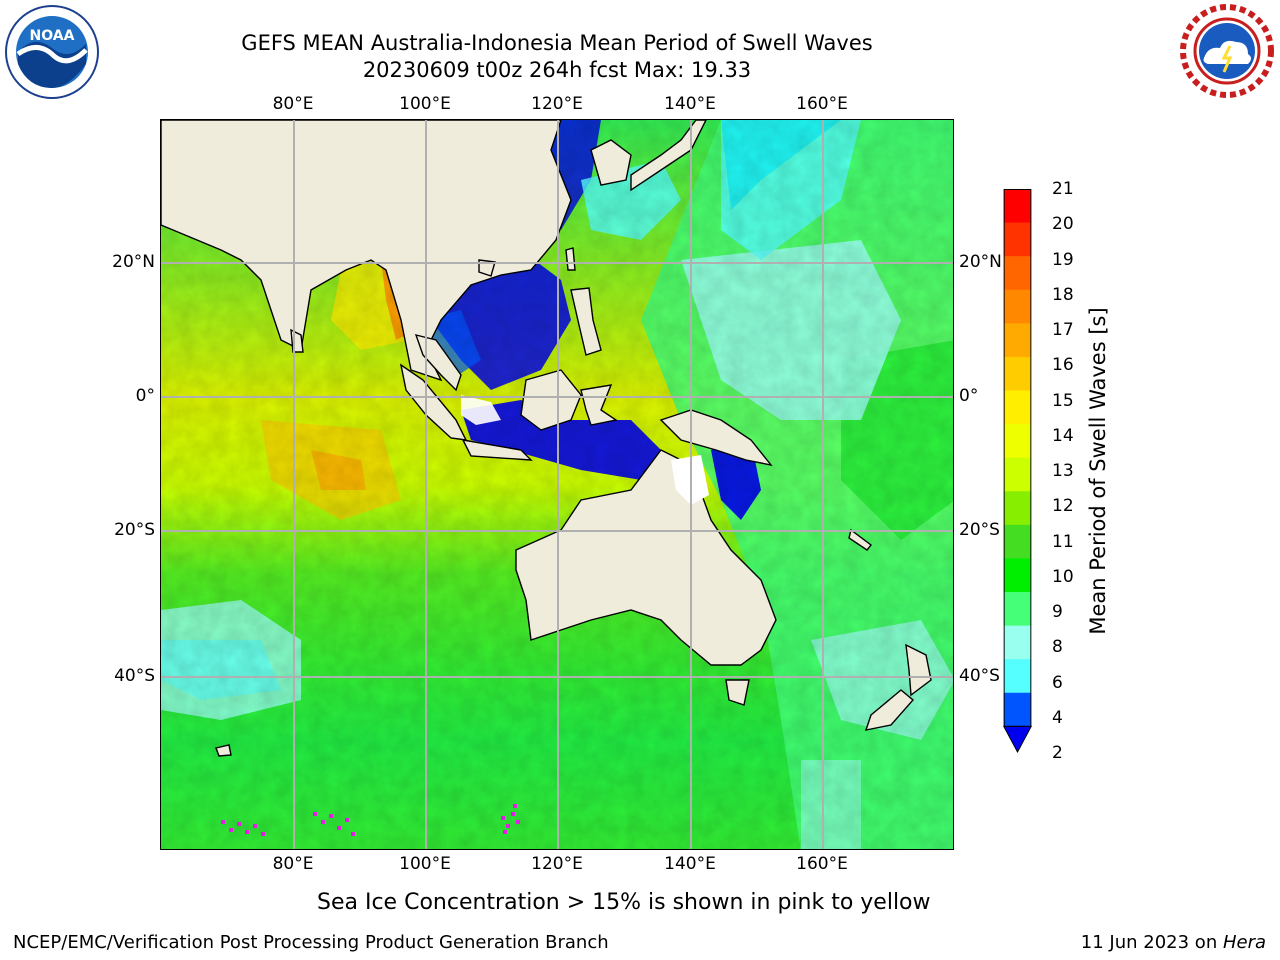 This screenshot has height=960, width=1280. Describe the element at coordinates (1227, 51) in the screenshot. I see `nws-logo` at that location.